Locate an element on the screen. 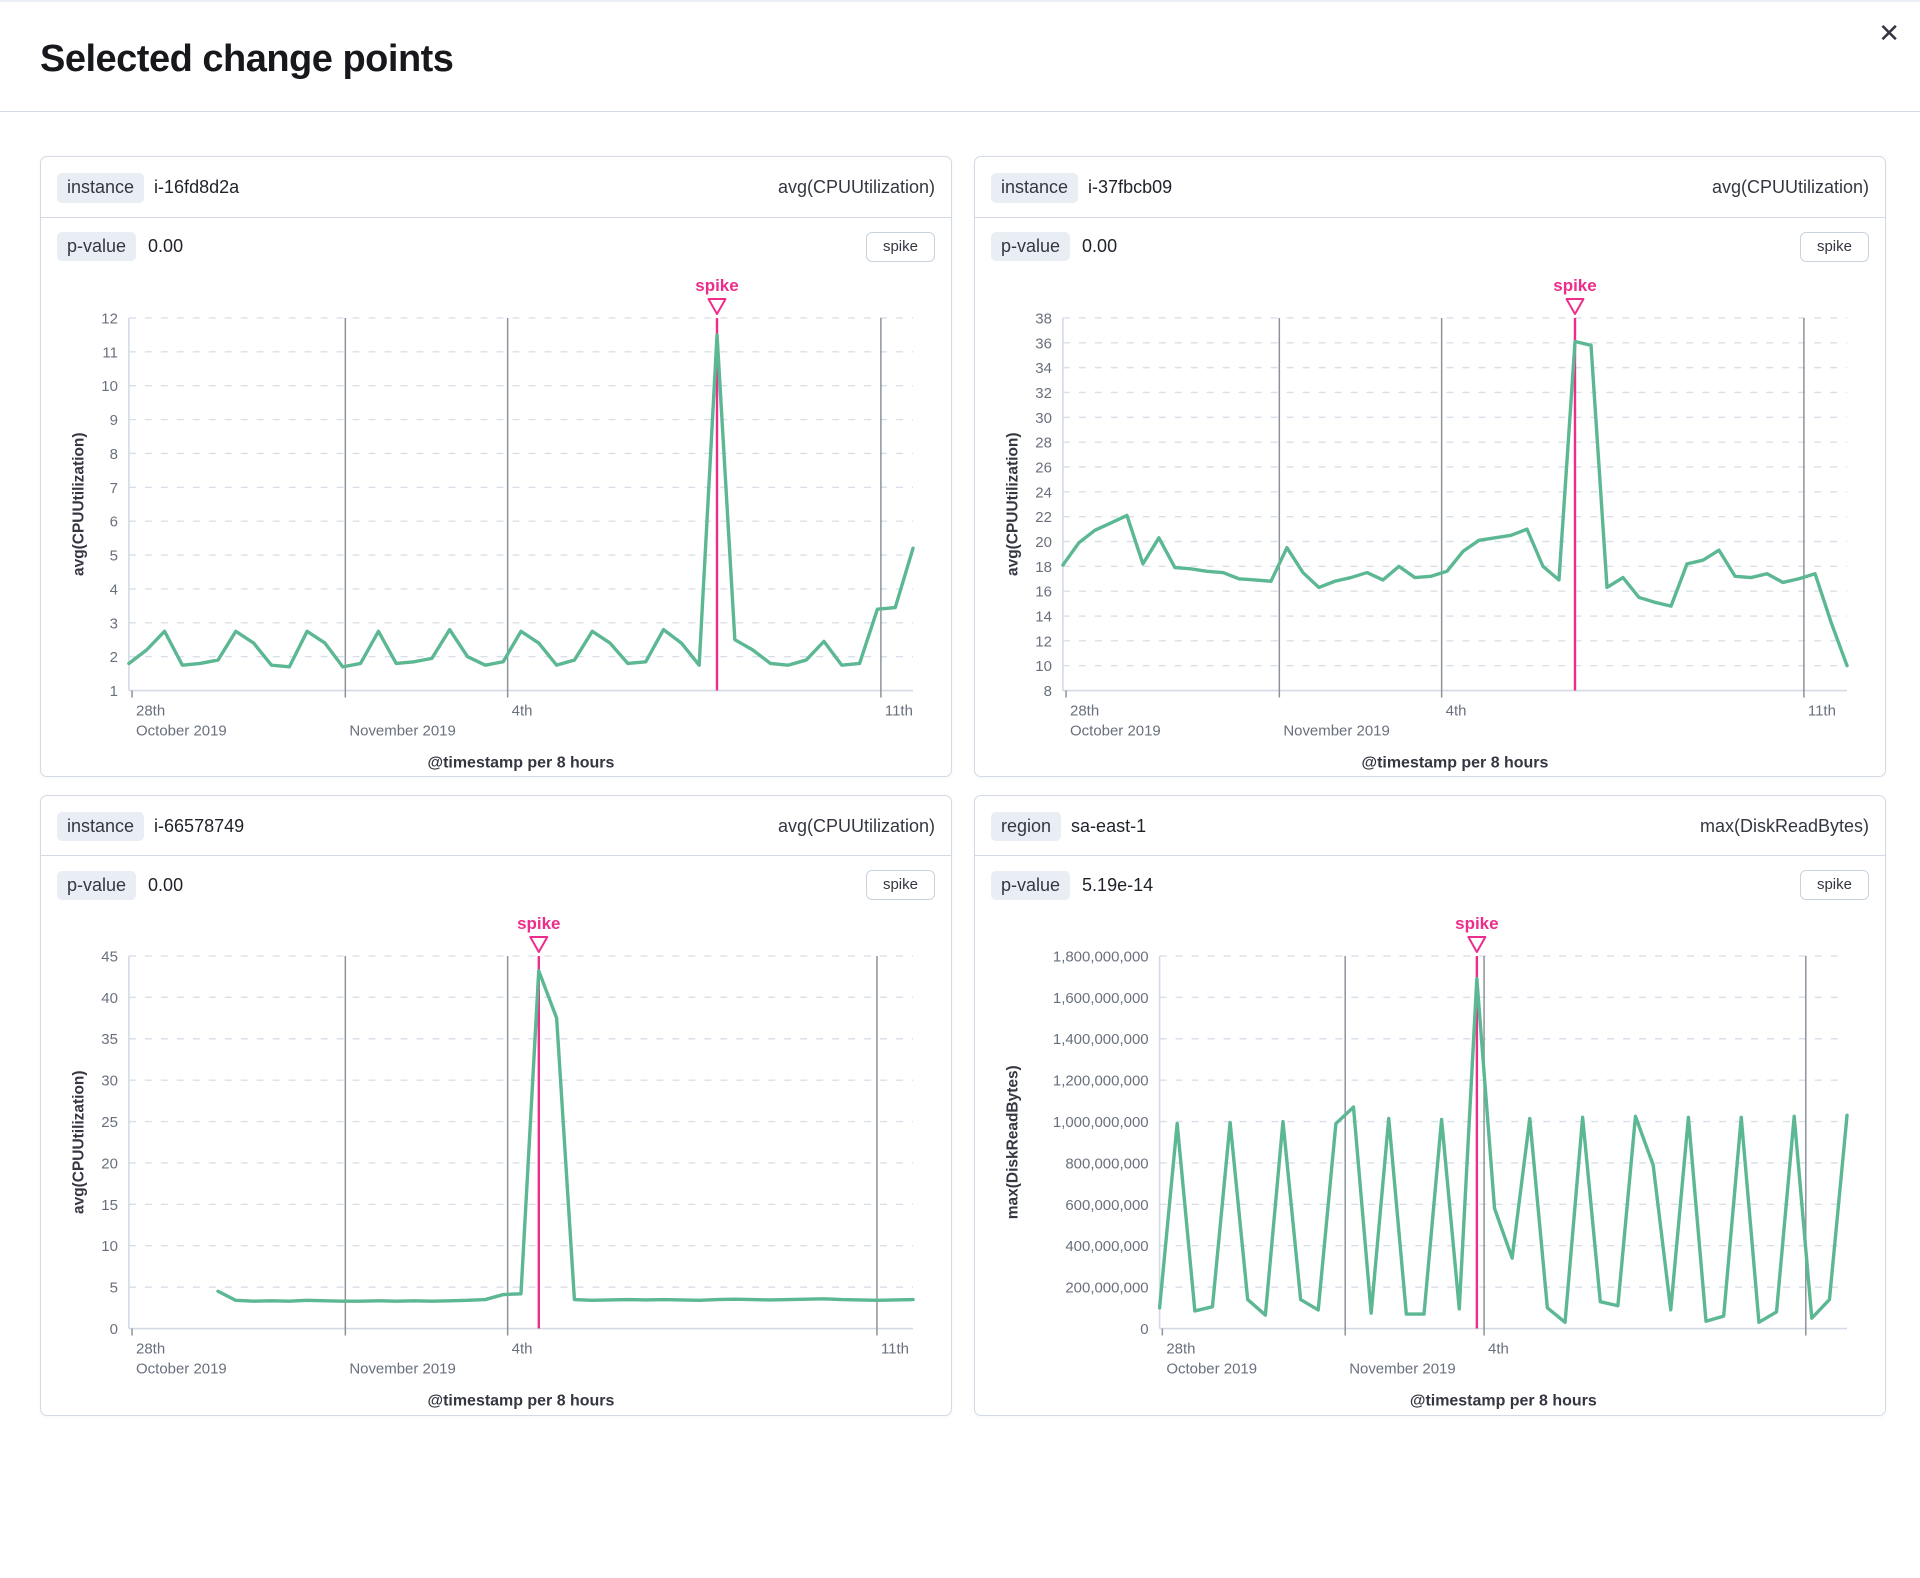 This screenshot has height=1578, width=1920. svg-text: 1,000,000,000 is located at coordinates (1101, 1122).